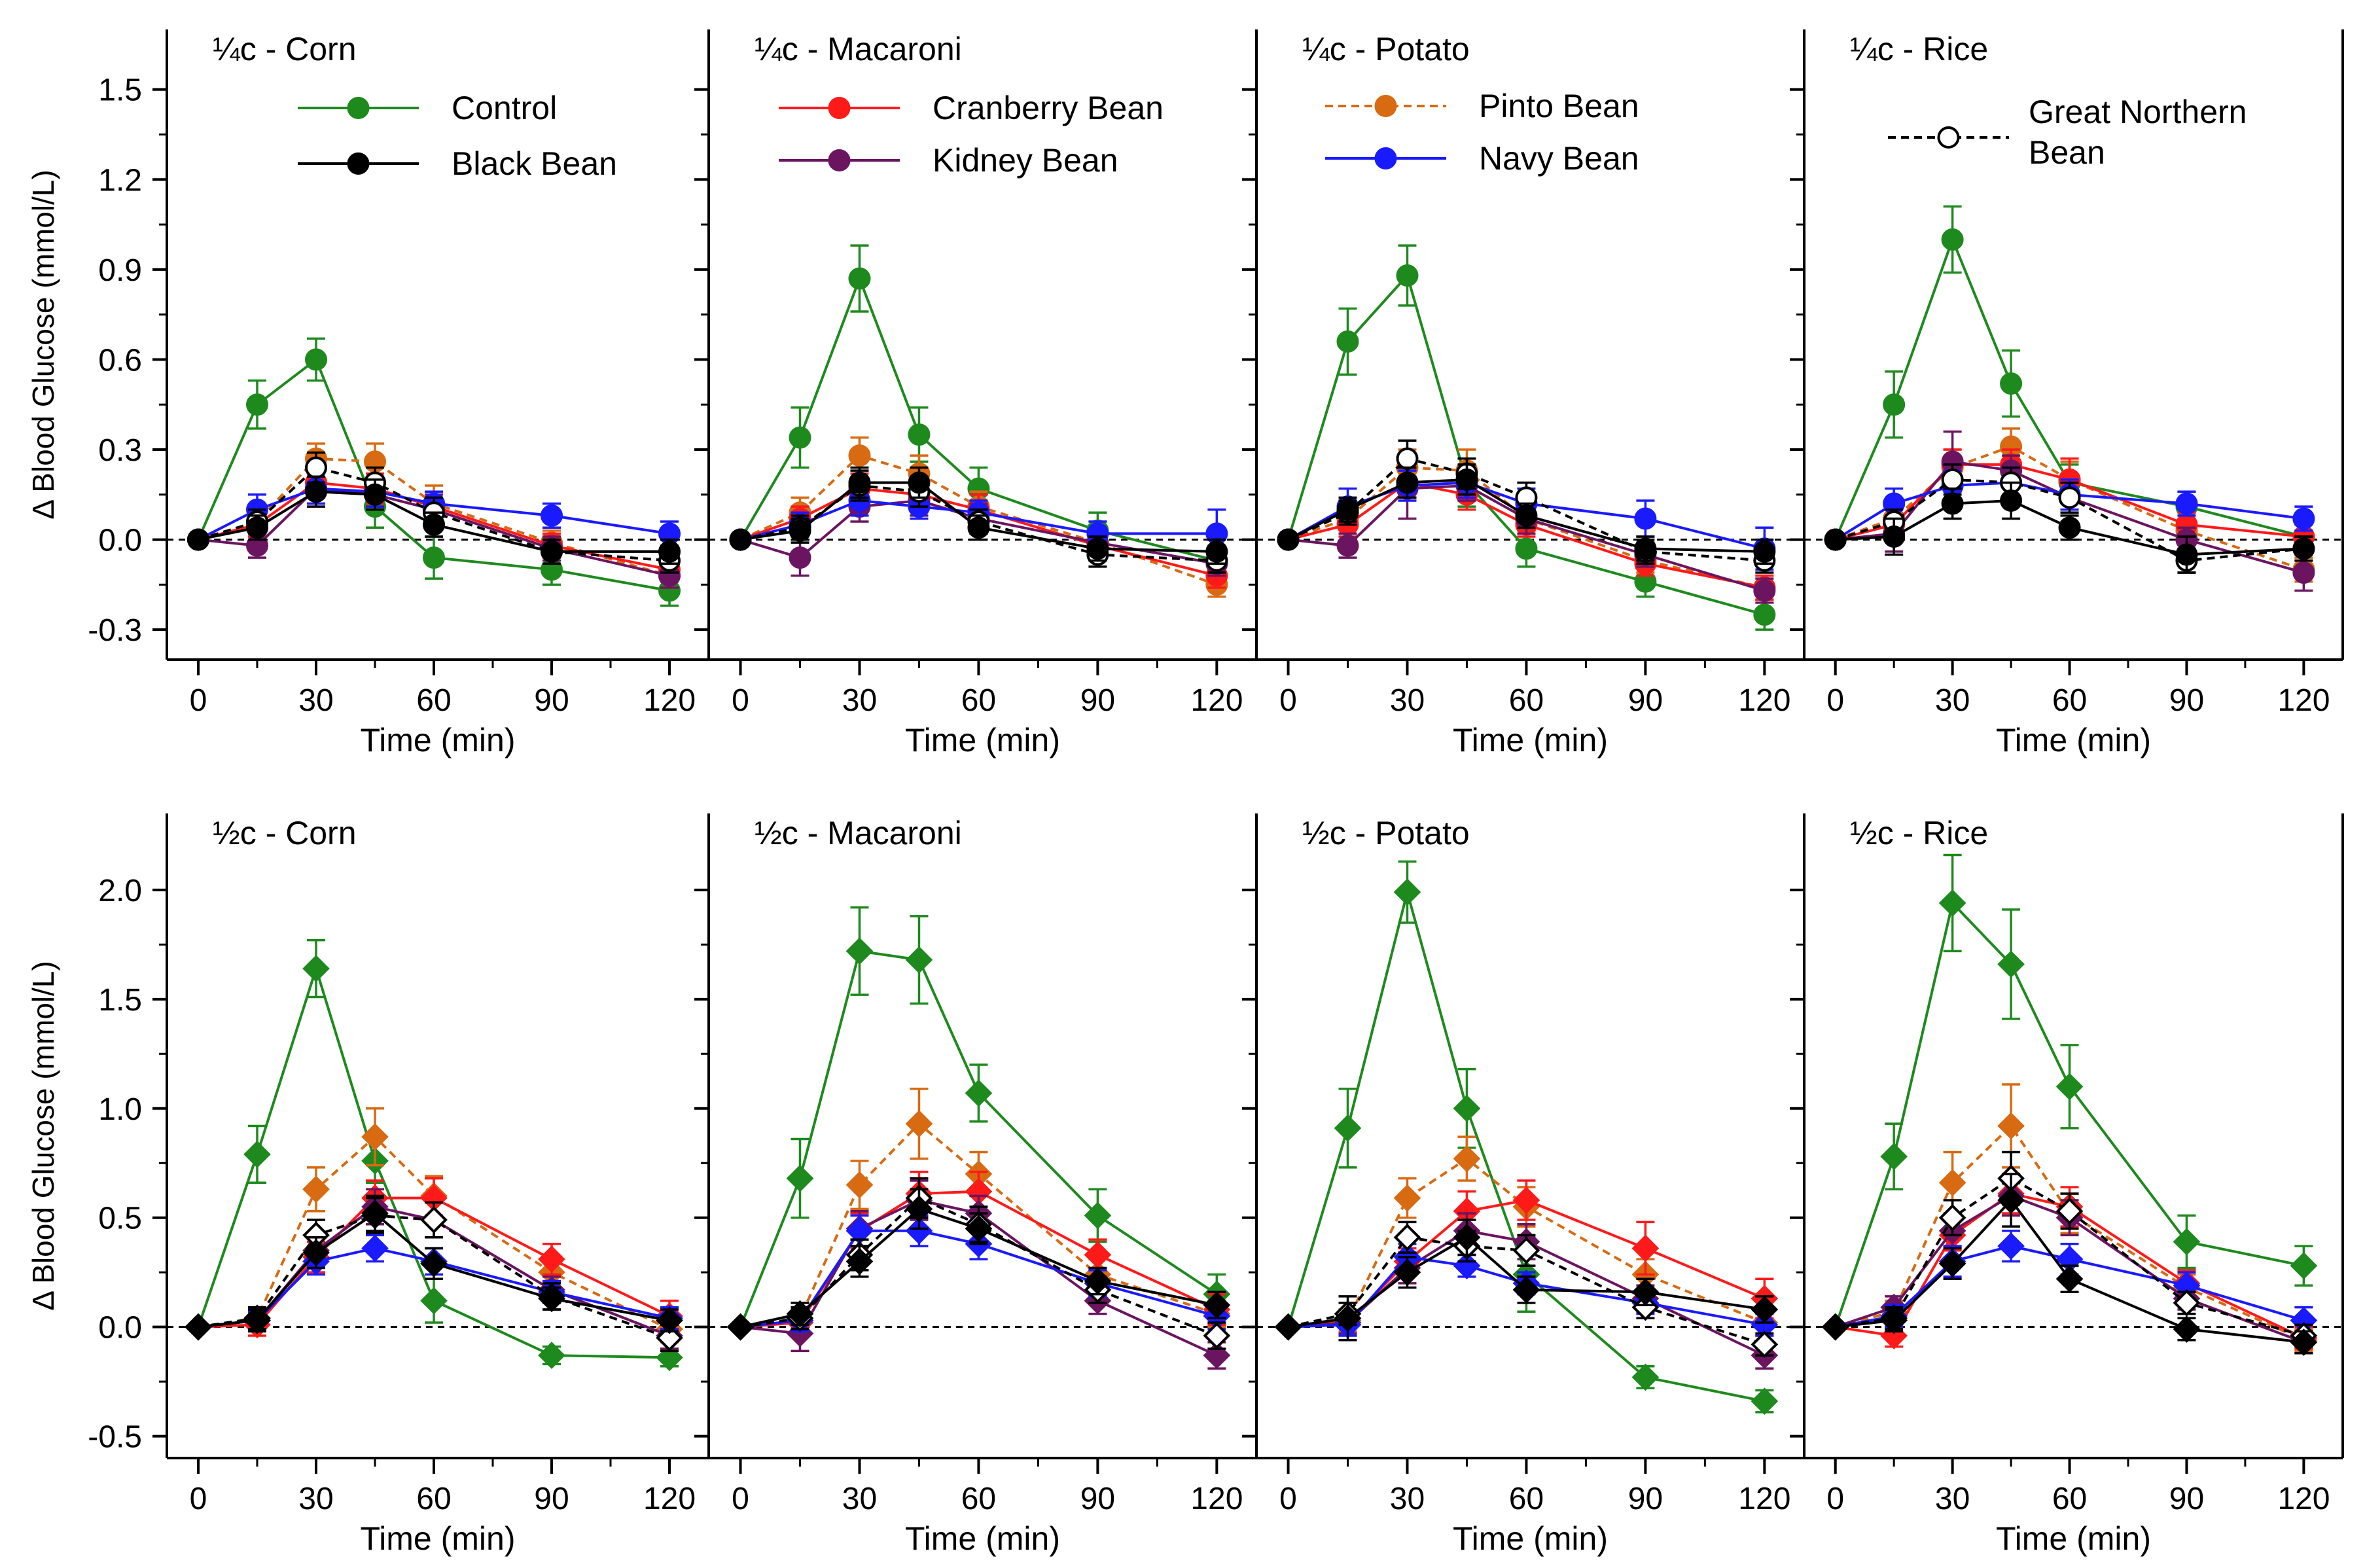  What do you see at coordinates (534, 164) in the screenshot?
I see `legend-label: Black Bean` at bounding box center [534, 164].